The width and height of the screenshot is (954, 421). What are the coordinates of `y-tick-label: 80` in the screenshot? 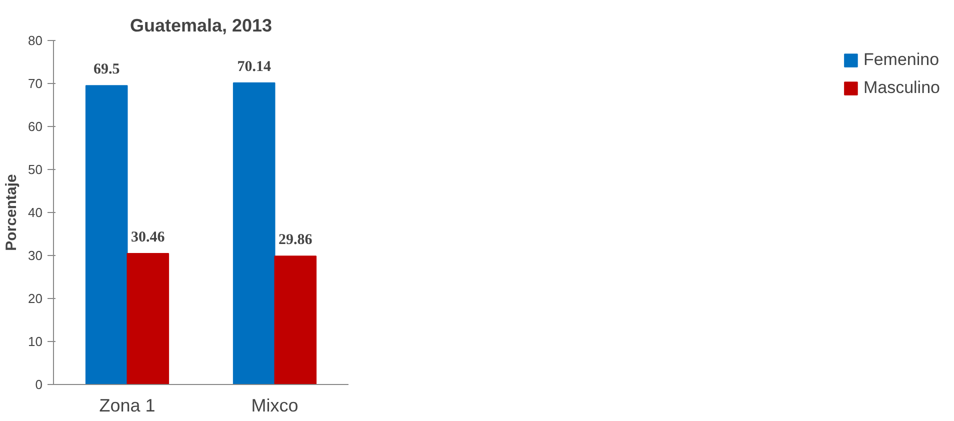 It's located at (35, 40).